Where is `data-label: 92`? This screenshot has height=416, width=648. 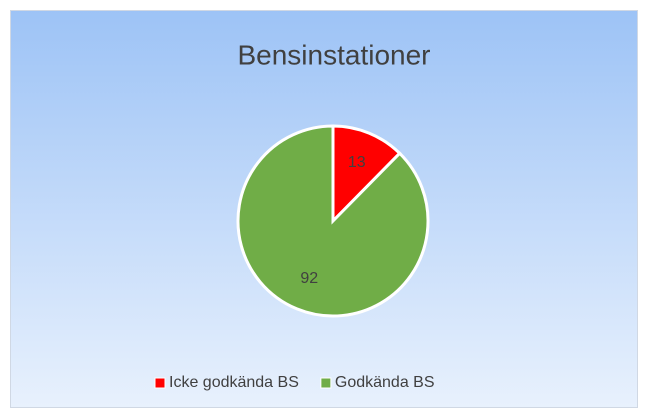
data-label: 92 is located at coordinates (309, 278).